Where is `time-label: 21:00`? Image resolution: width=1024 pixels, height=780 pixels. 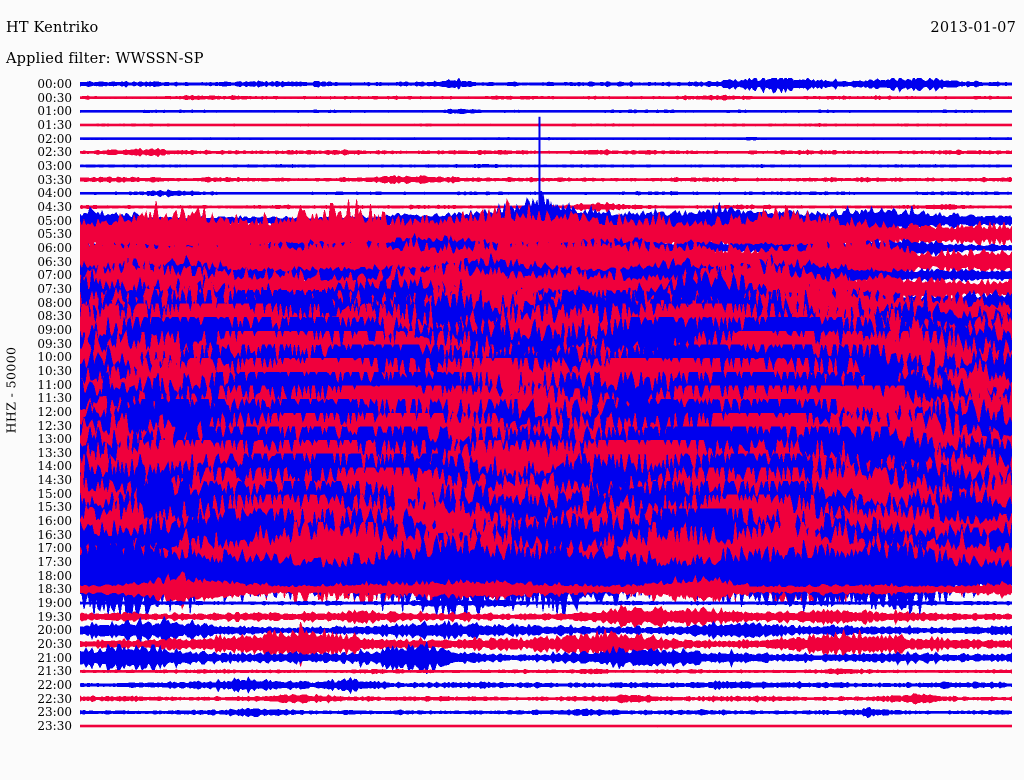
time-label: 21:00 is located at coordinates (54, 657).